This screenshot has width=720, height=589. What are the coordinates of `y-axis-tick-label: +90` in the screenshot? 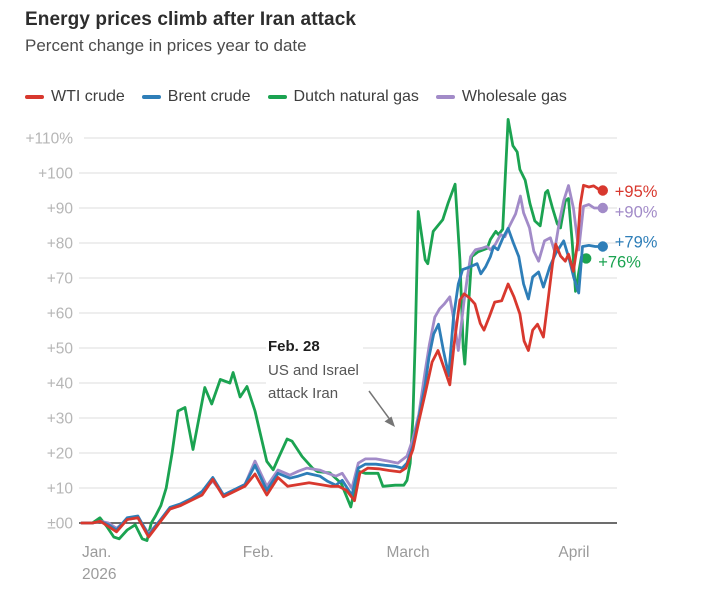 It's located at (60, 209).